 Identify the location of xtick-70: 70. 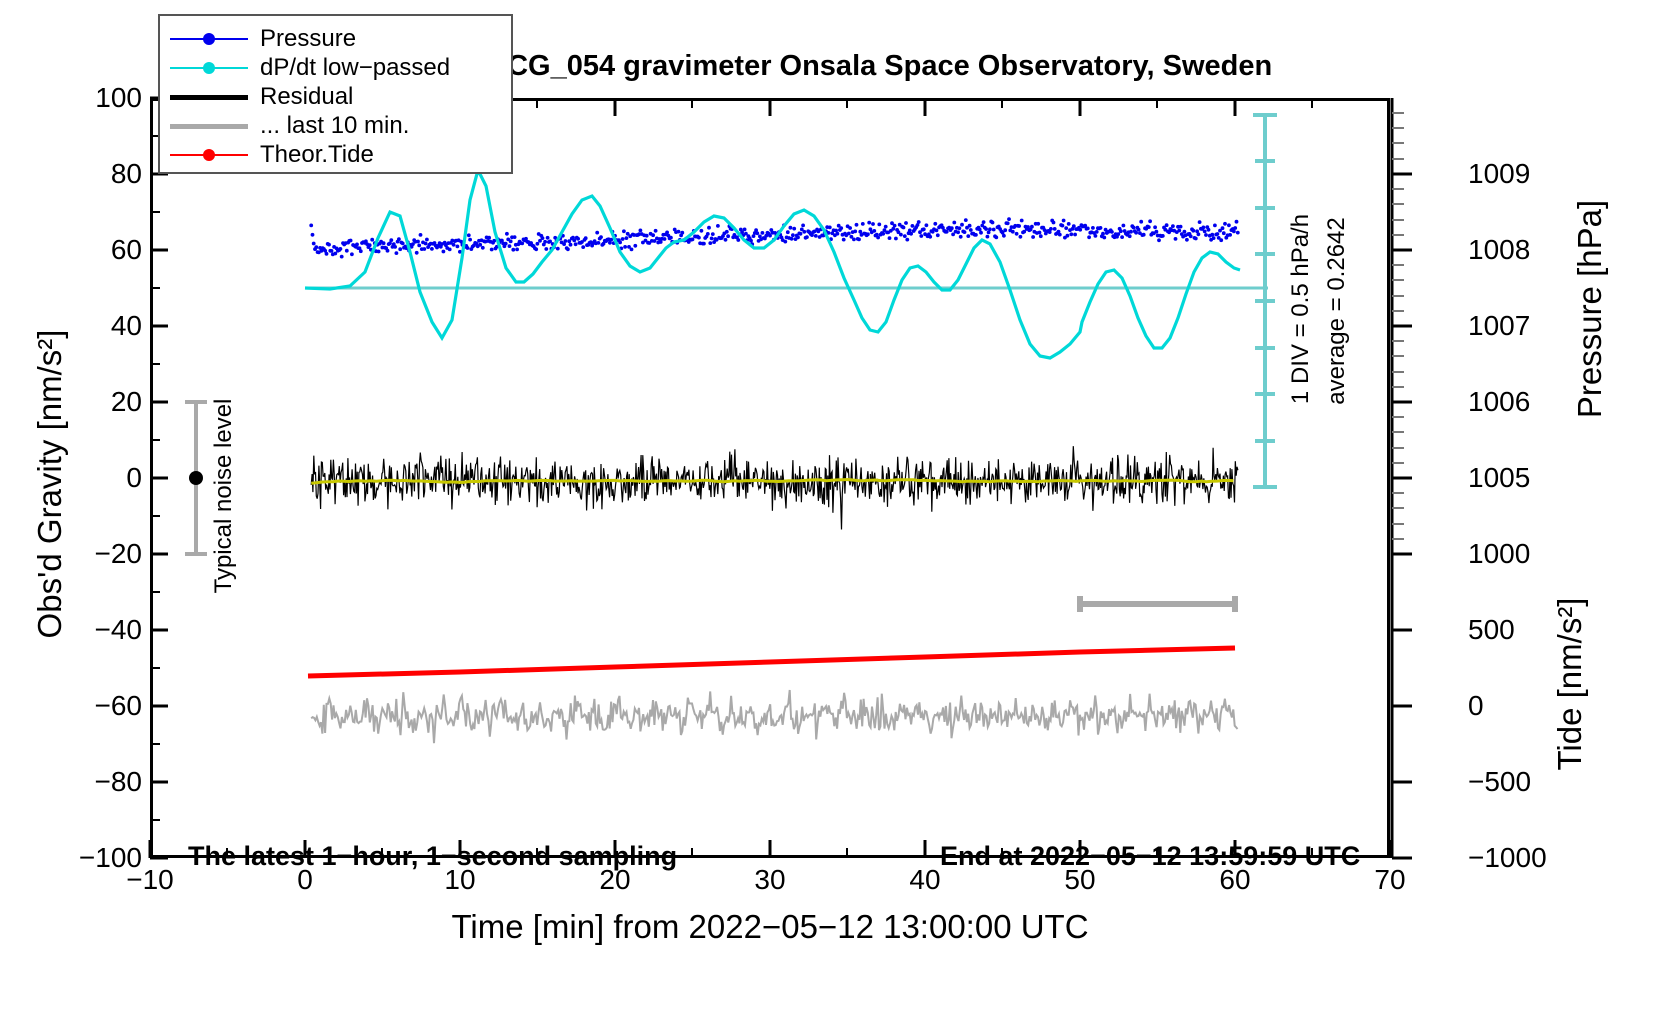
(1390, 879).